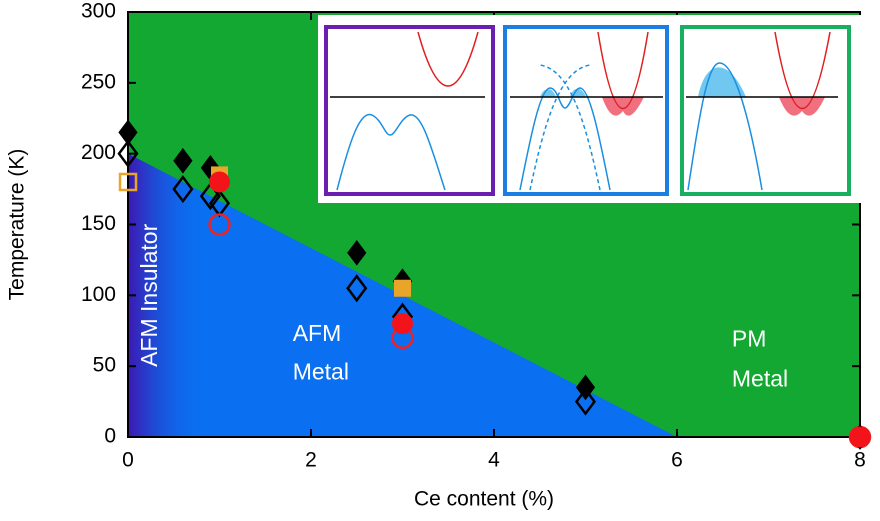  What do you see at coordinates (317, 333) in the screenshot?
I see `region-label: AFM` at bounding box center [317, 333].